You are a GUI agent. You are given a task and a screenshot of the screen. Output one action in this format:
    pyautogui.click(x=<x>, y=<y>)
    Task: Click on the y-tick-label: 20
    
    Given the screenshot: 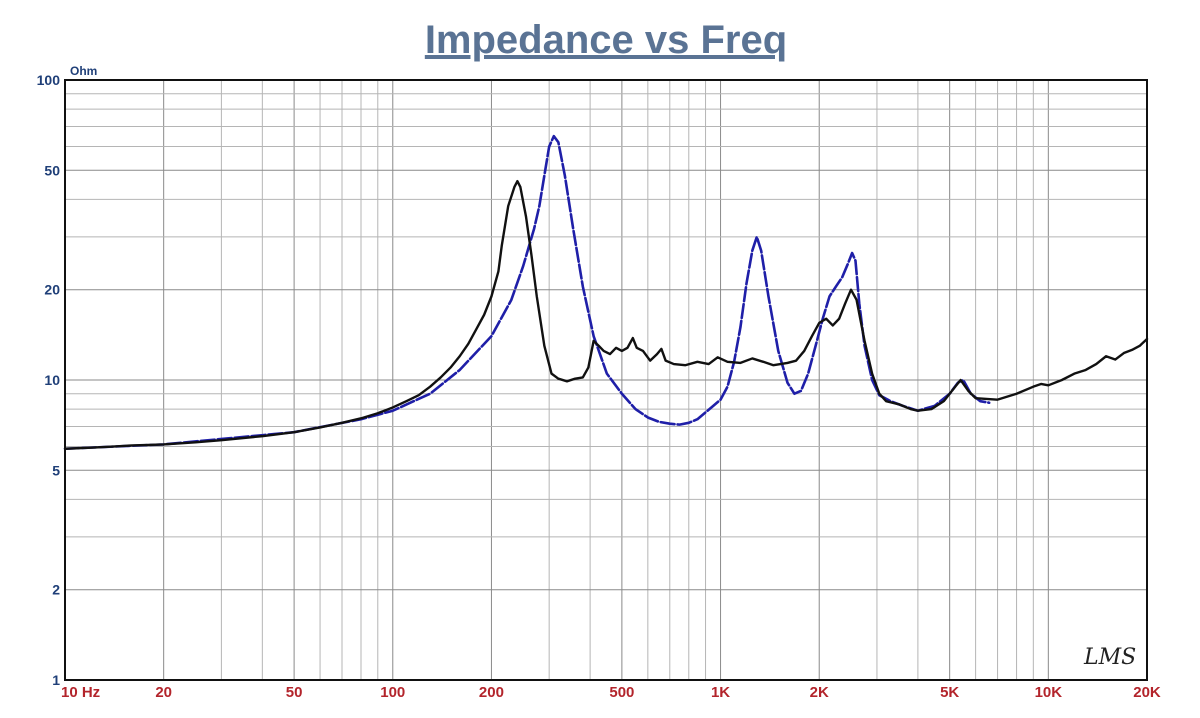 What is the action you would take?
    pyautogui.click(x=52, y=290)
    